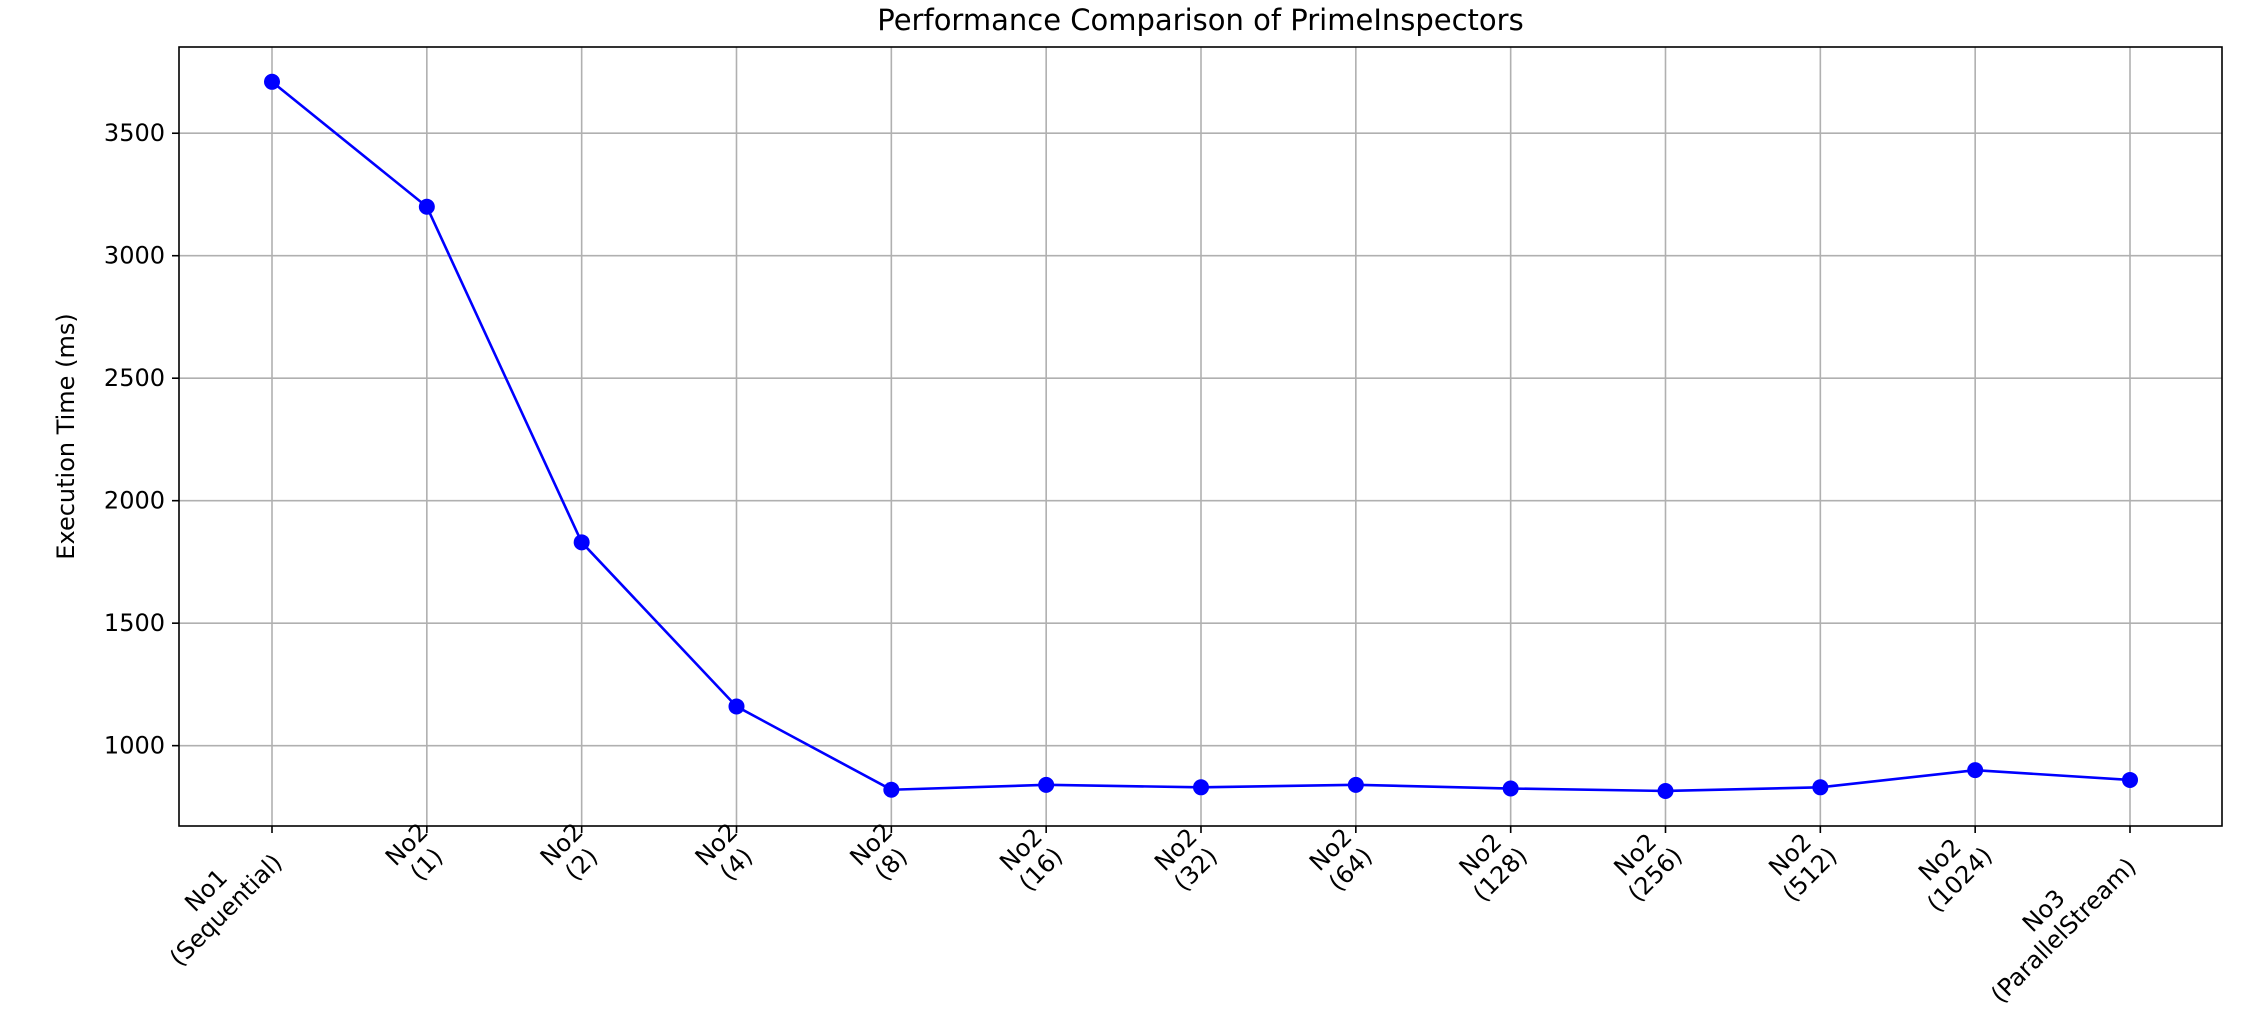  I want to click on x-tick-label: No2(16), so click(1031, 859).